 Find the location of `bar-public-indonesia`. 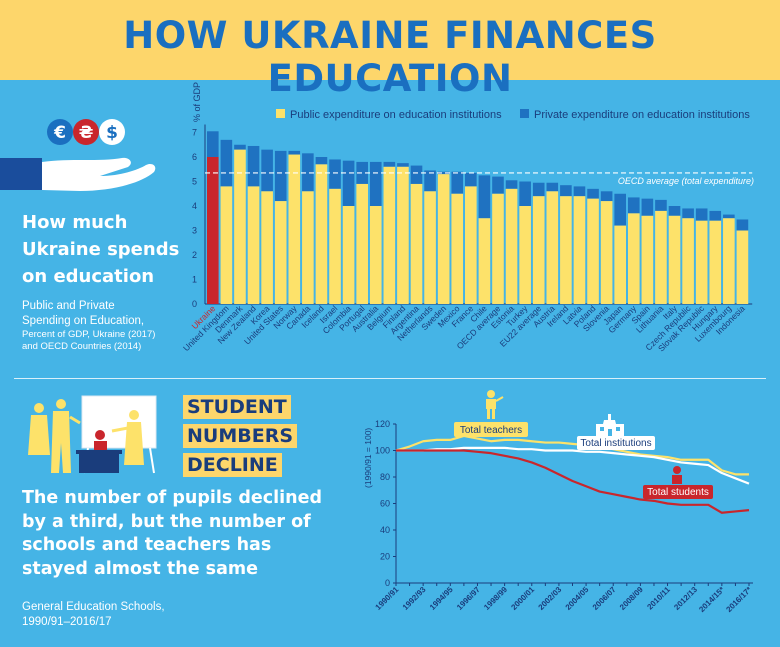

bar-public-indonesia is located at coordinates (742, 267).